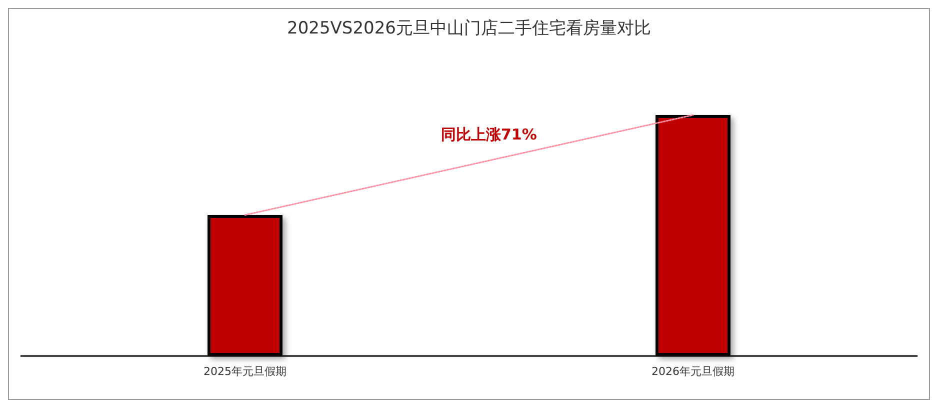 The width and height of the screenshot is (940, 410). I want to click on x-tick-label: 2025年元旦假期, so click(245, 371).